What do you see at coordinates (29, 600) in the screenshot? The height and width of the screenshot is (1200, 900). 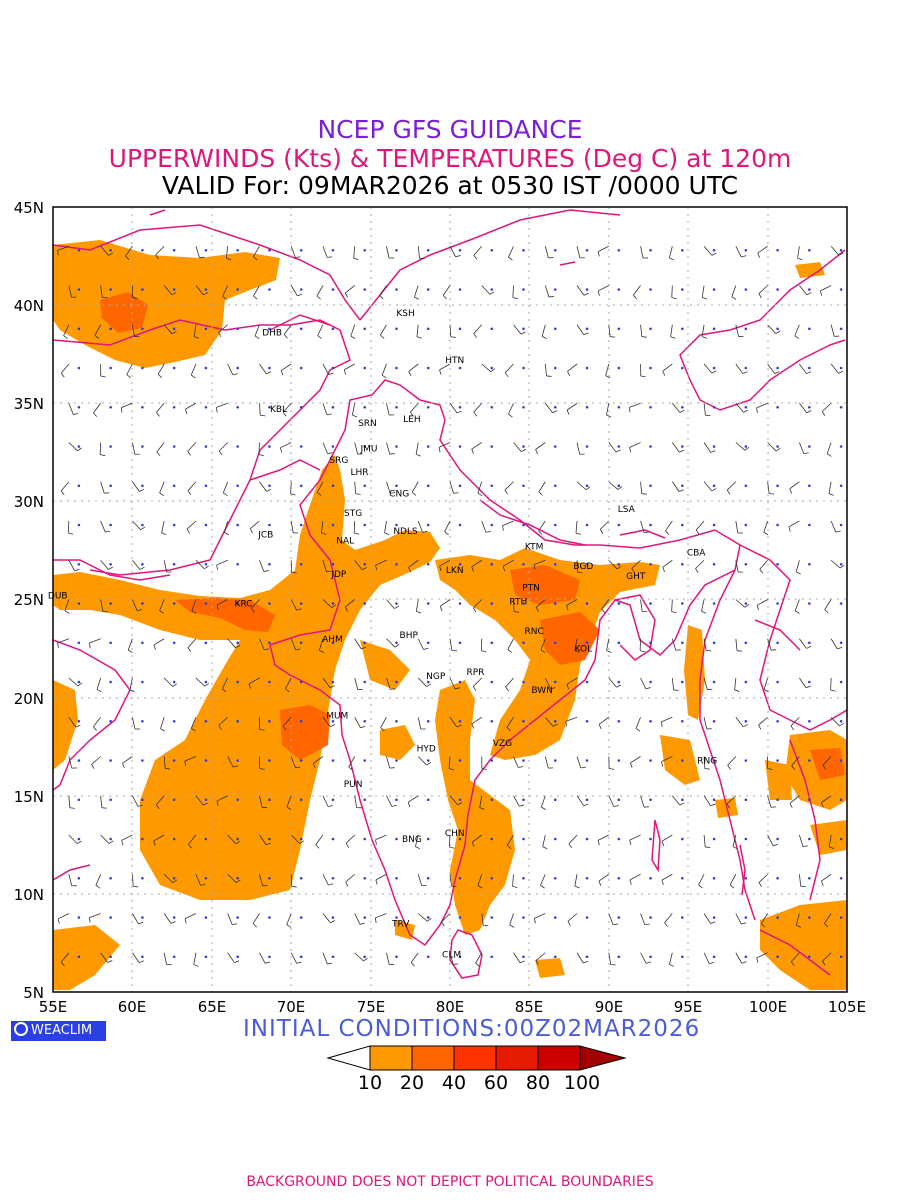 I see `lat-label: 25N` at bounding box center [29, 600].